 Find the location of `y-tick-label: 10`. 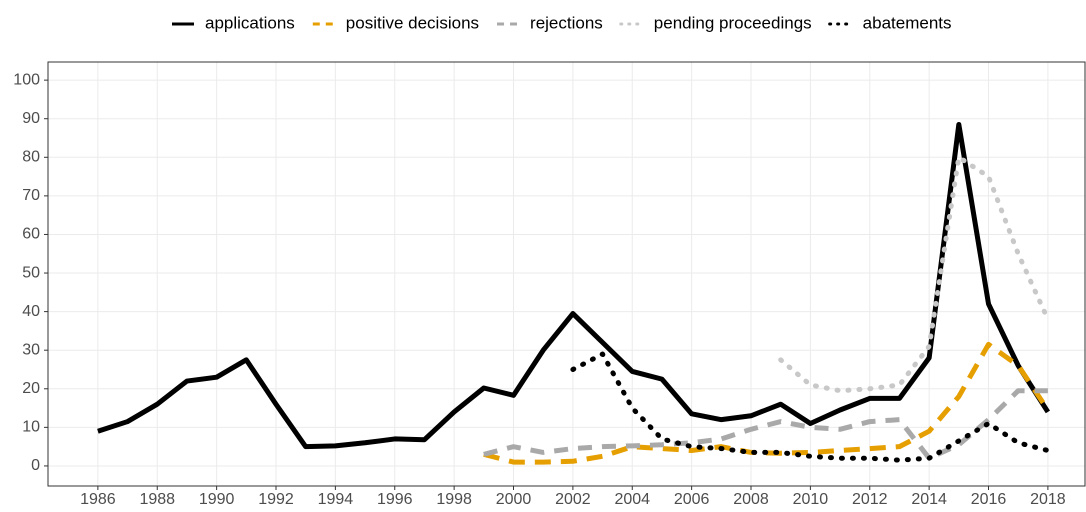

y-tick-label: 10 is located at coordinates (31, 427).